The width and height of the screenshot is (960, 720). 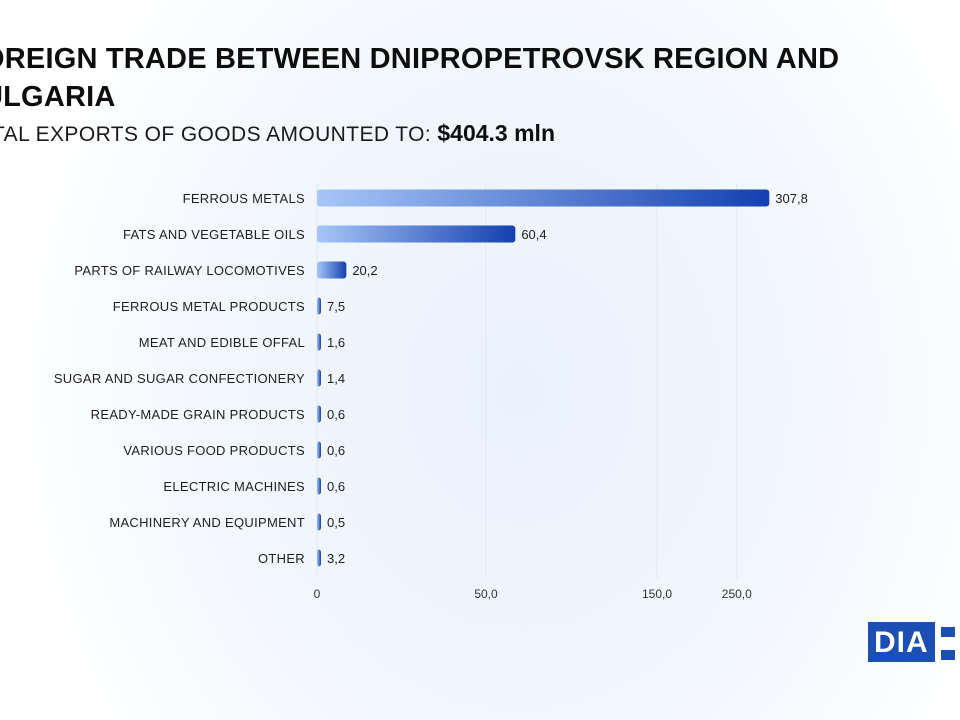 What do you see at coordinates (737, 594) in the screenshot?
I see `x-tick-label: 250,0` at bounding box center [737, 594].